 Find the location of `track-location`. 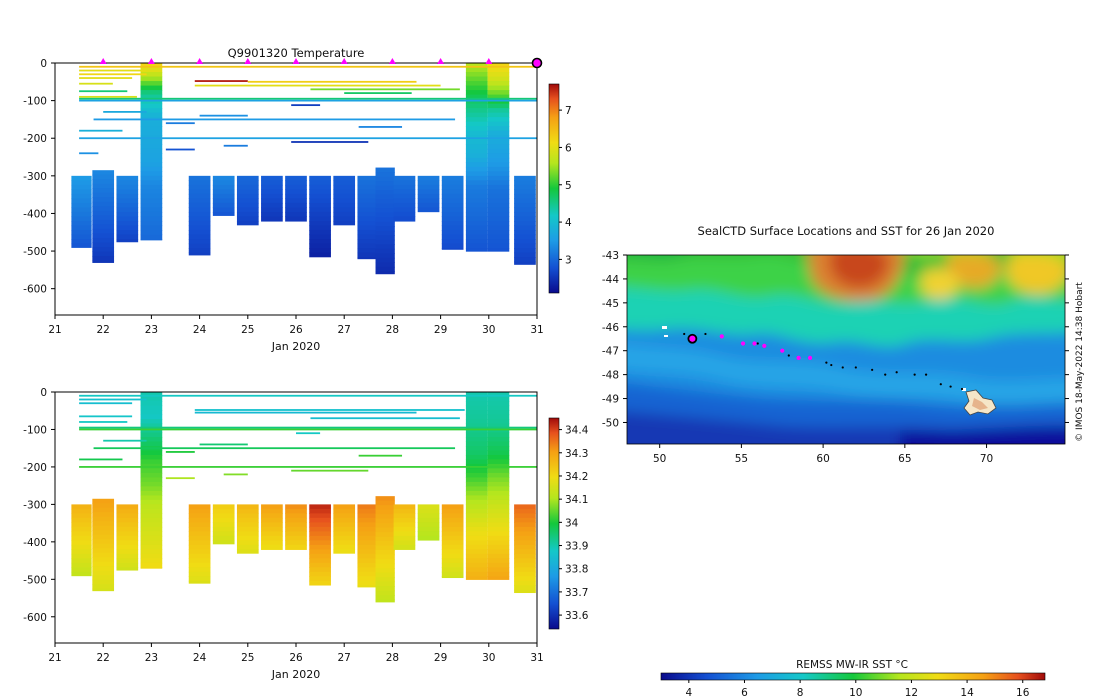

track-location is located at coordinates (788, 355).